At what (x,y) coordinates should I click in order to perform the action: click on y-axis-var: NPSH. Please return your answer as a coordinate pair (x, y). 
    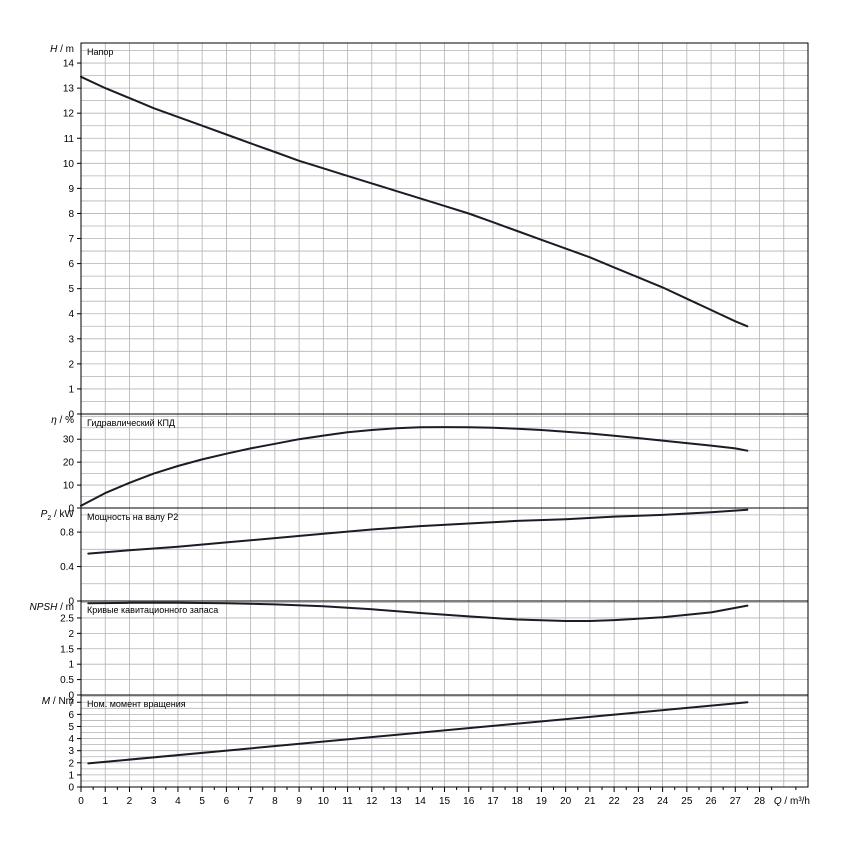
    Looking at the image, I should click on (44, 607).